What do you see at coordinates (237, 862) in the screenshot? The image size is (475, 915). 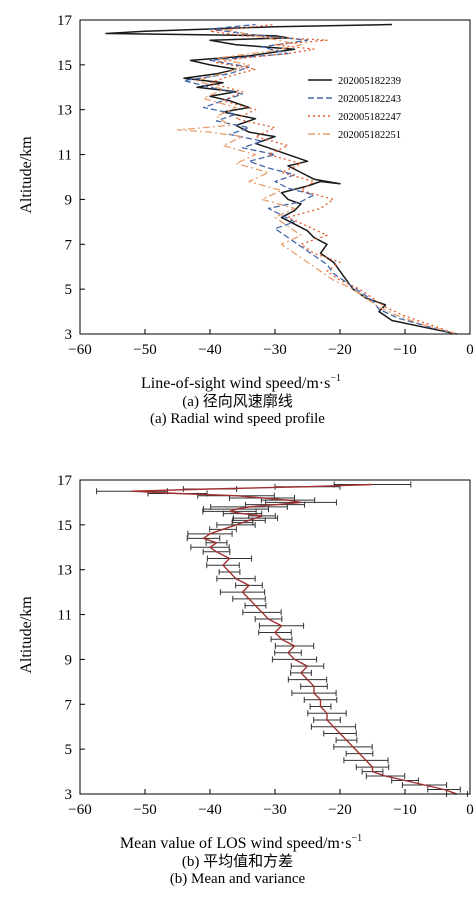 I see `caption-b-cn: (b) 平均值和方差` at bounding box center [237, 862].